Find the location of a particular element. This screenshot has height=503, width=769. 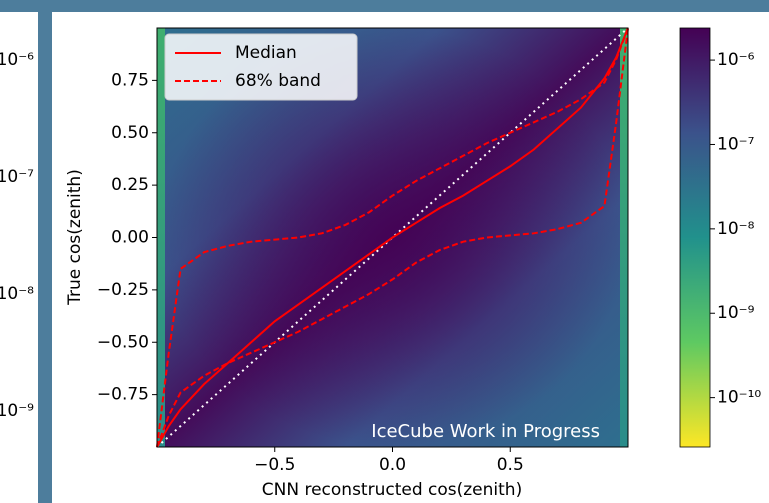

x-tick-label: −0.5 is located at coordinates (274, 465).